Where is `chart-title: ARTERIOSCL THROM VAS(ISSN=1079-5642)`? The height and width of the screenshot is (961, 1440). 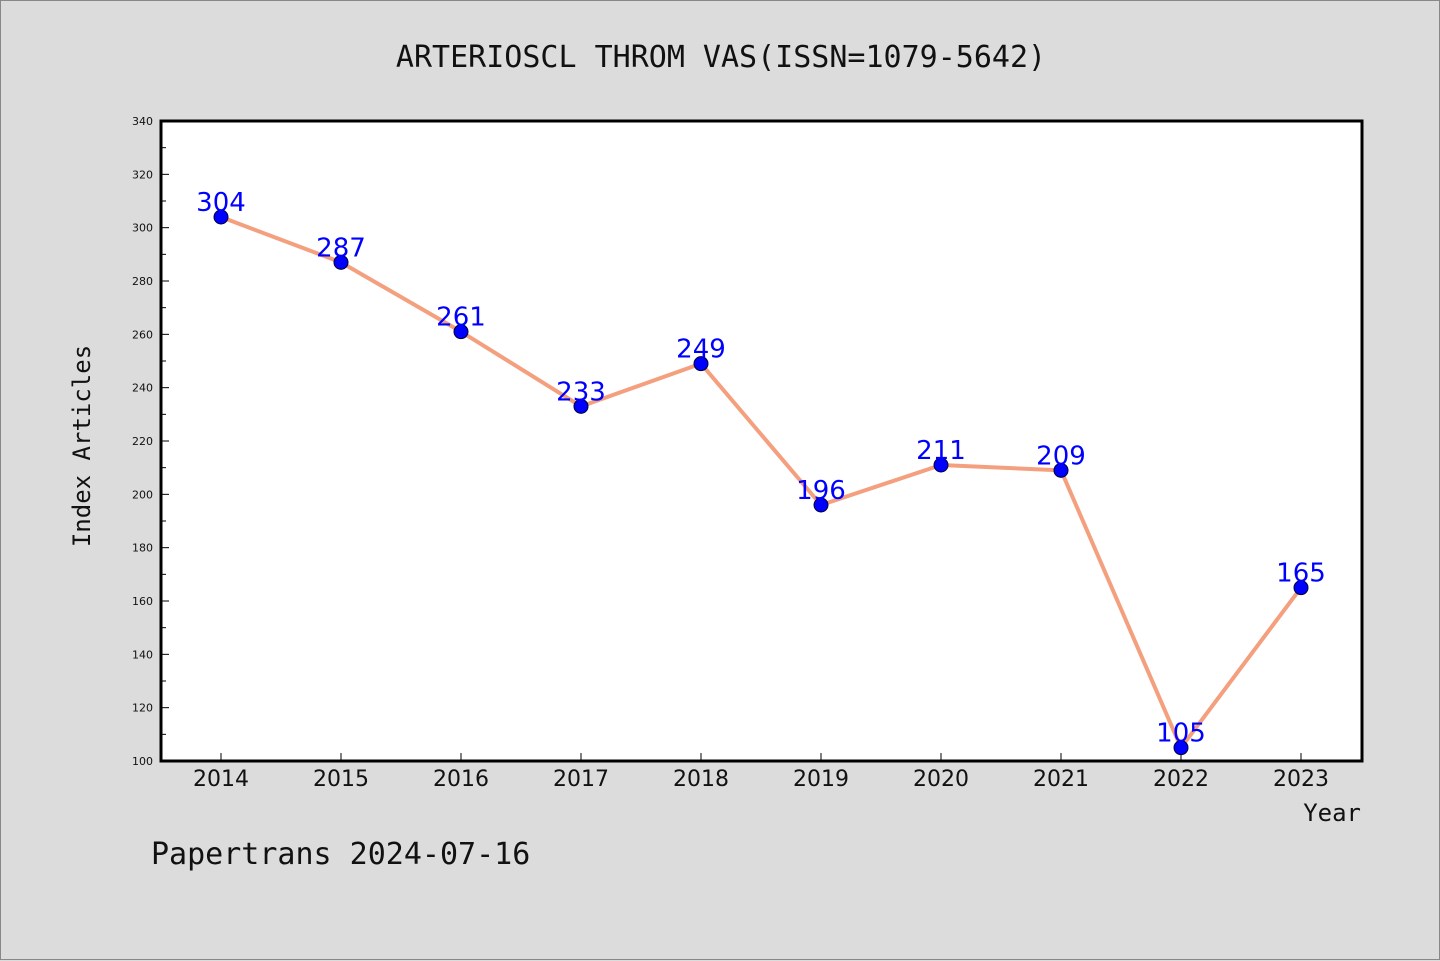
chart-title: ARTERIOSCL THROM VAS(ISSN=1079-5642) is located at coordinates (721, 57).